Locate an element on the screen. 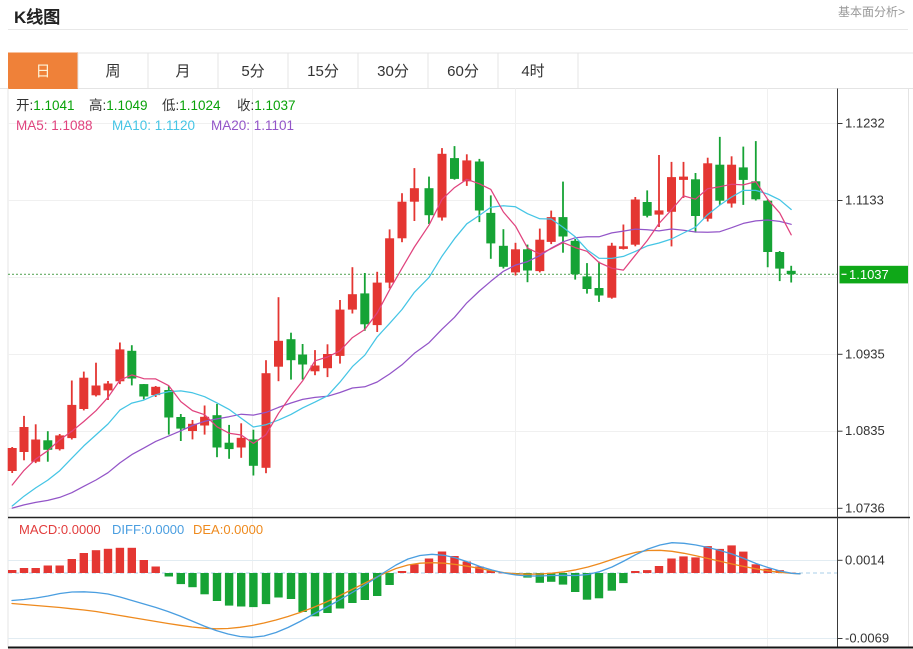 The width and height of the screenshot is (913, 649). svg-text: DEA:0.0000 is located at coordinates (228, 529).